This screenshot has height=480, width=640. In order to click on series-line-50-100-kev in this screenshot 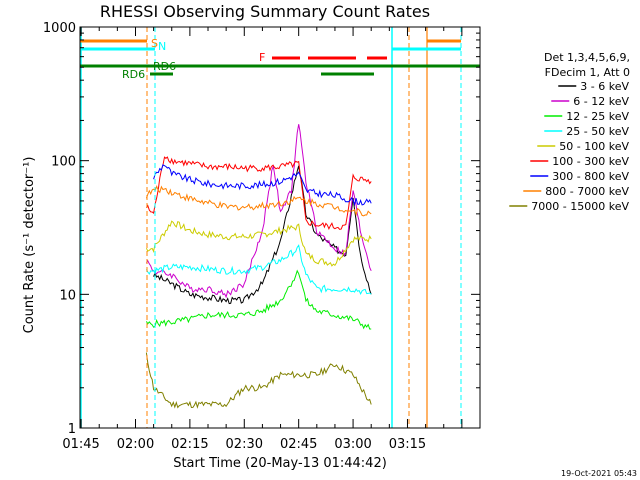, I will do `click(258, 243)`.